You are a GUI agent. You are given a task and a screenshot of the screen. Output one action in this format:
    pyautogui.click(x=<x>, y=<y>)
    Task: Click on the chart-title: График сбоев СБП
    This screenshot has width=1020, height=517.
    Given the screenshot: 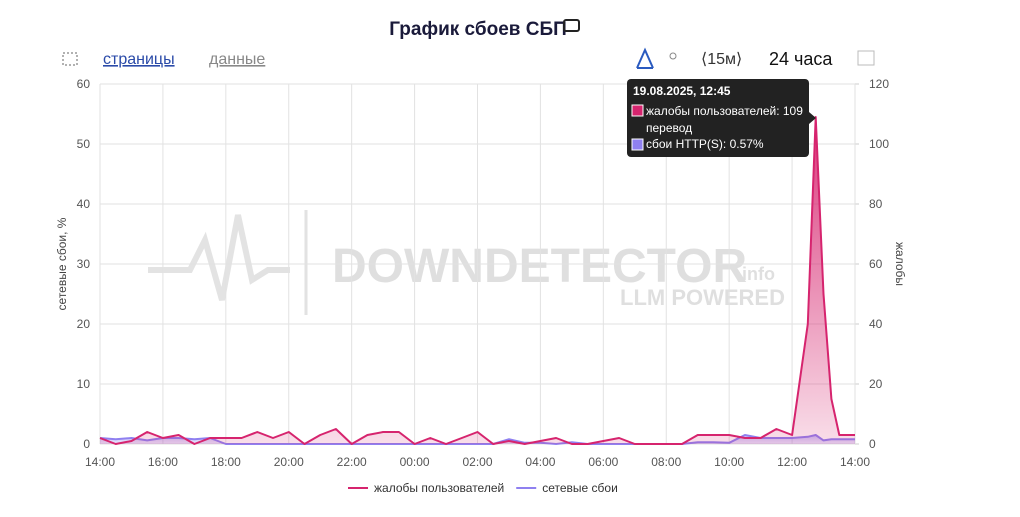 What is the action you would take?
    pyautogui.click(x=478, y=29)
    